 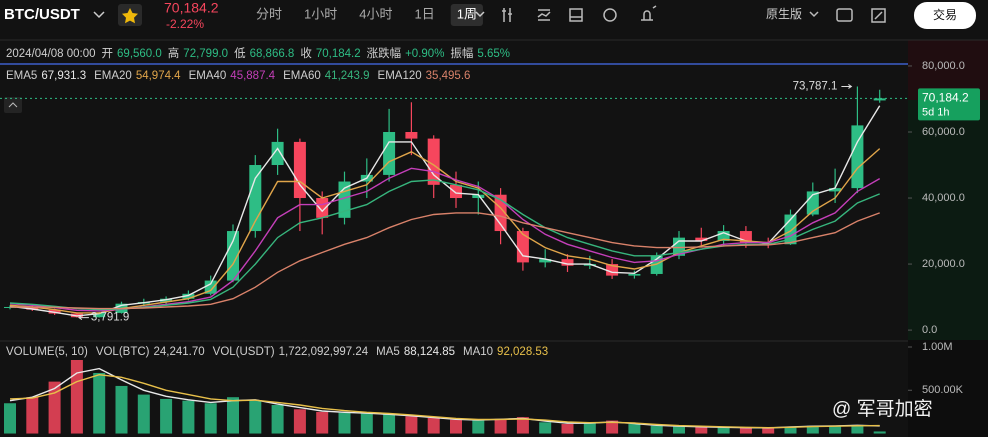 What do you see at coordinates (320, 13) in the screenshot?
I see `interval-option: 1小时` at bounding box center [320, 13].